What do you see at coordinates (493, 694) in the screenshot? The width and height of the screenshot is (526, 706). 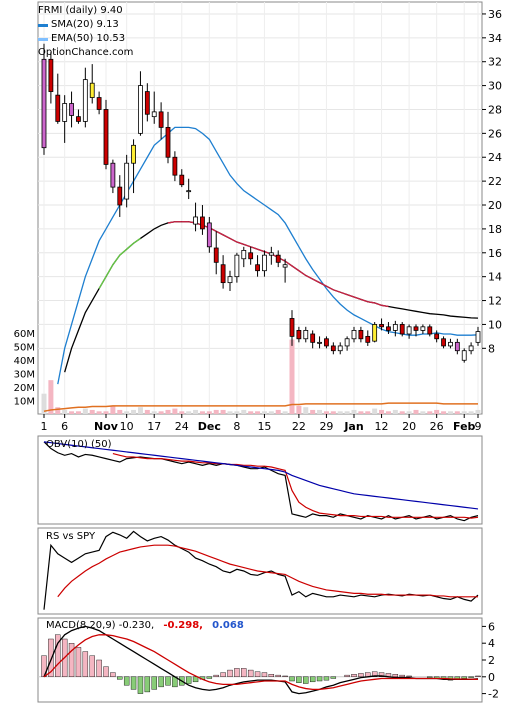 I see `macd-tick-label: -2` at bounding box center [493, 694].